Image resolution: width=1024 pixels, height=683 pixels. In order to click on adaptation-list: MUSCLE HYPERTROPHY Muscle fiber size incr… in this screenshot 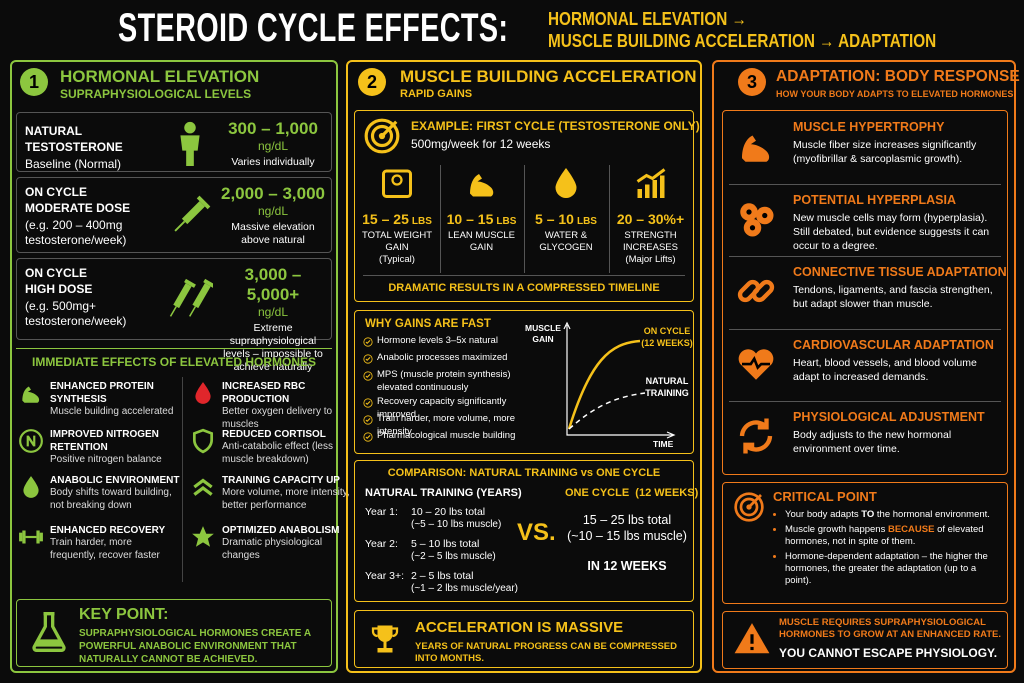, I will do `click(865, 292)`.